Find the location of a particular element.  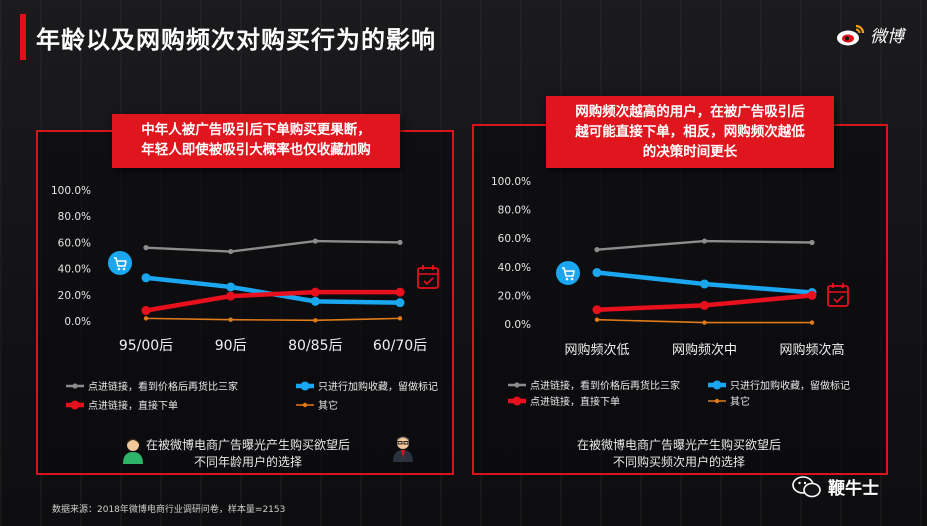

weibo-logo-text: 微博 is located at coordinates (887, 37).